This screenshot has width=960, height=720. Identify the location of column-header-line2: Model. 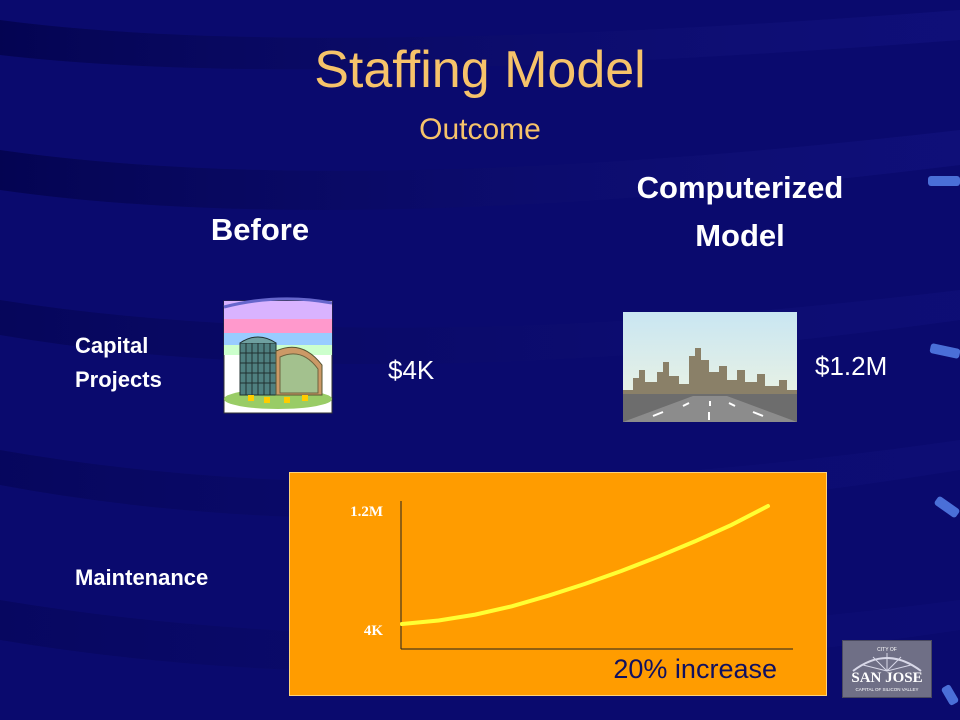
(740, 235).